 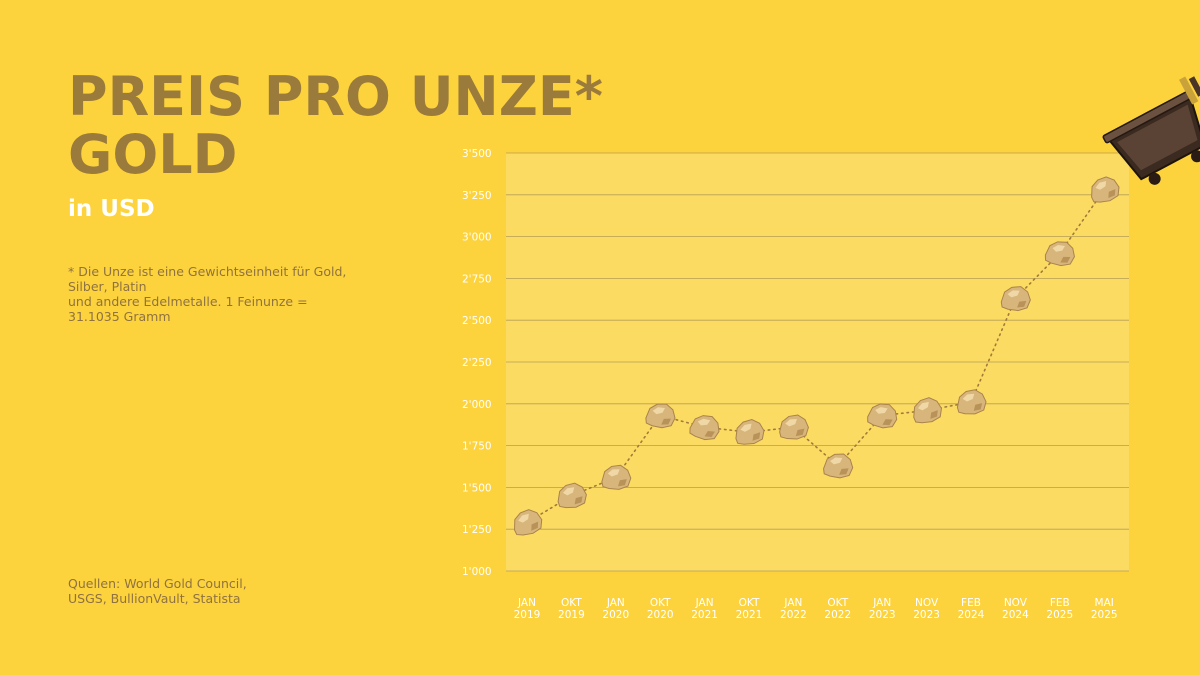 I want to click on y-tick-label: 1'000, so click(x=477, y=572).